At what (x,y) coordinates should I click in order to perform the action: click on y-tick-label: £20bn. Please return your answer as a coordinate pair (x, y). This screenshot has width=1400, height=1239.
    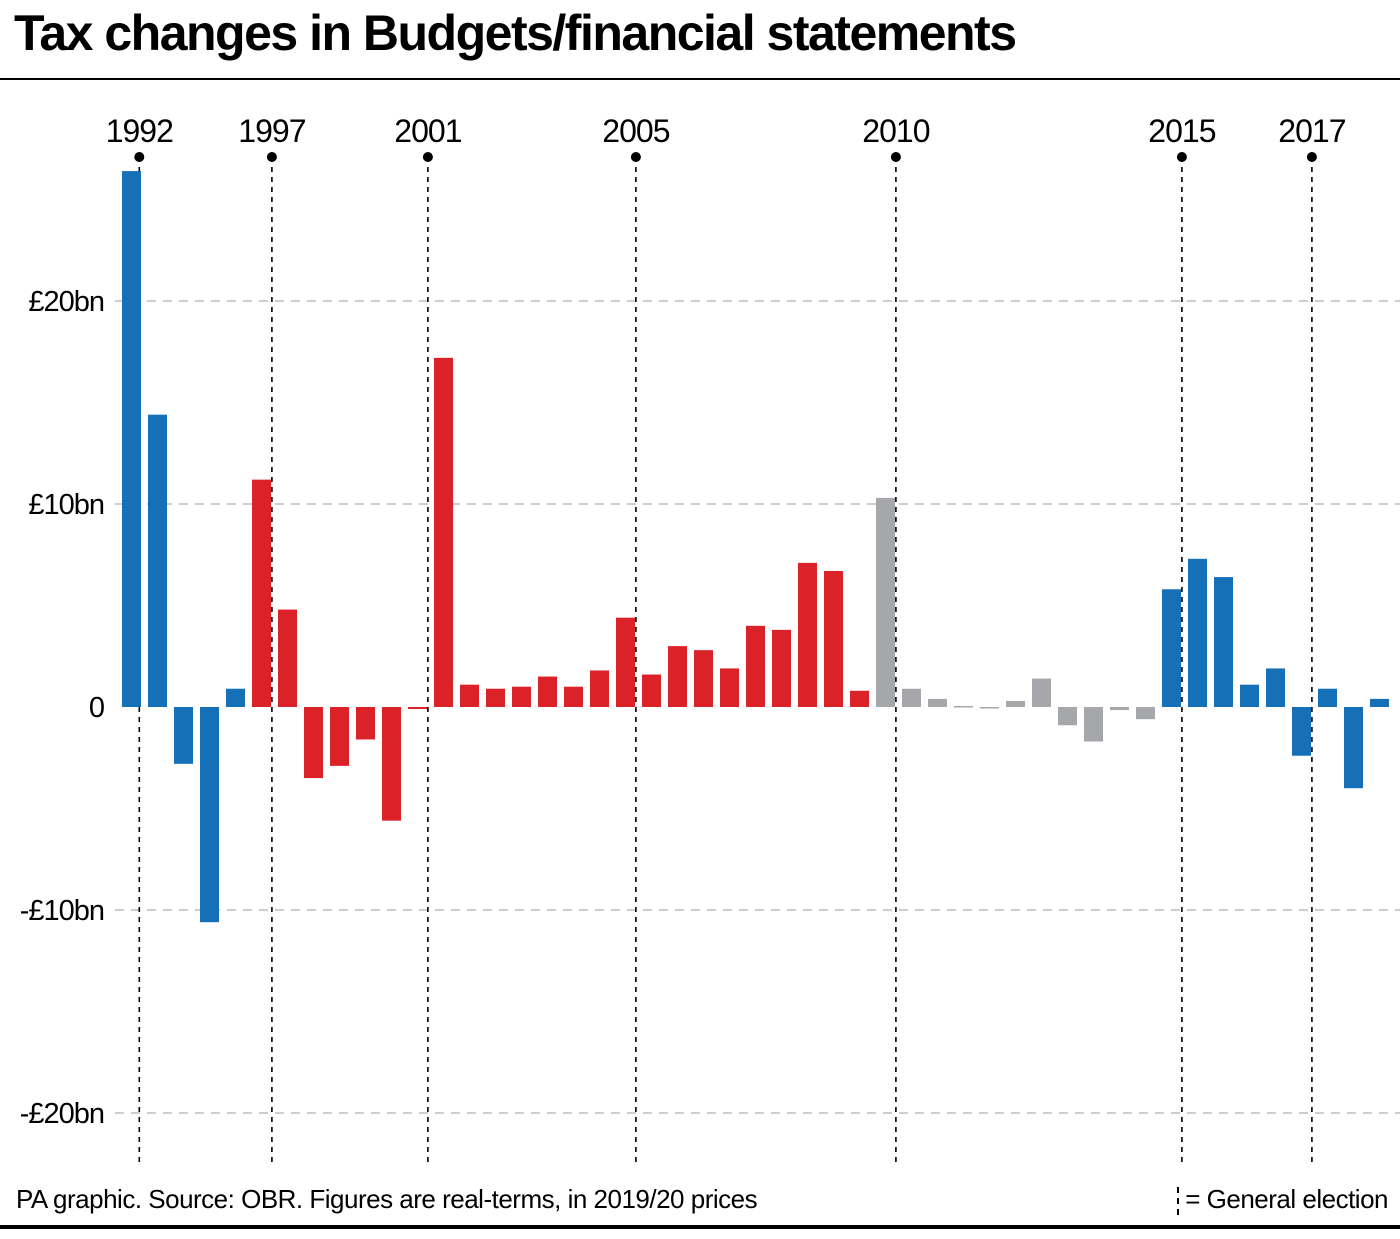
    Looking at the image, I should click on (66, 302).